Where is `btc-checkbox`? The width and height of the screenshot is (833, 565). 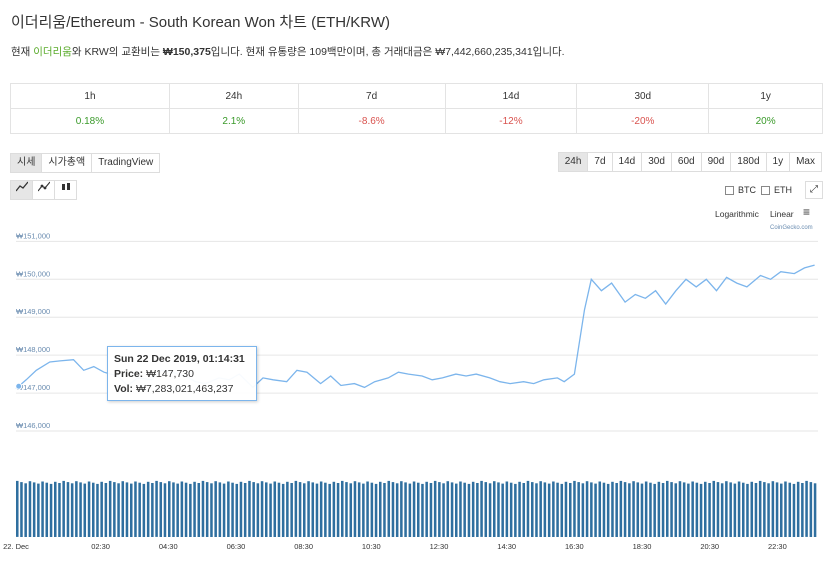
btc-checkbox is located at coordinates (729, 190).